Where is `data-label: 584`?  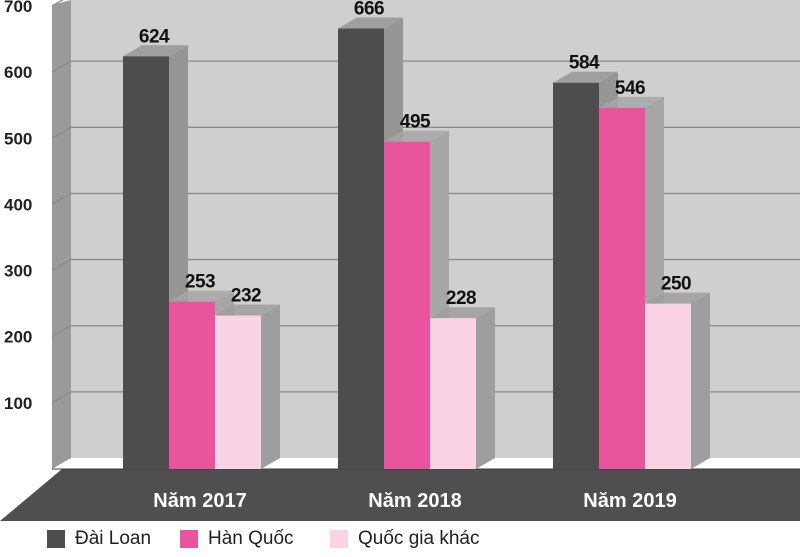
data-label: 584 is located at coordinates (584, 63).